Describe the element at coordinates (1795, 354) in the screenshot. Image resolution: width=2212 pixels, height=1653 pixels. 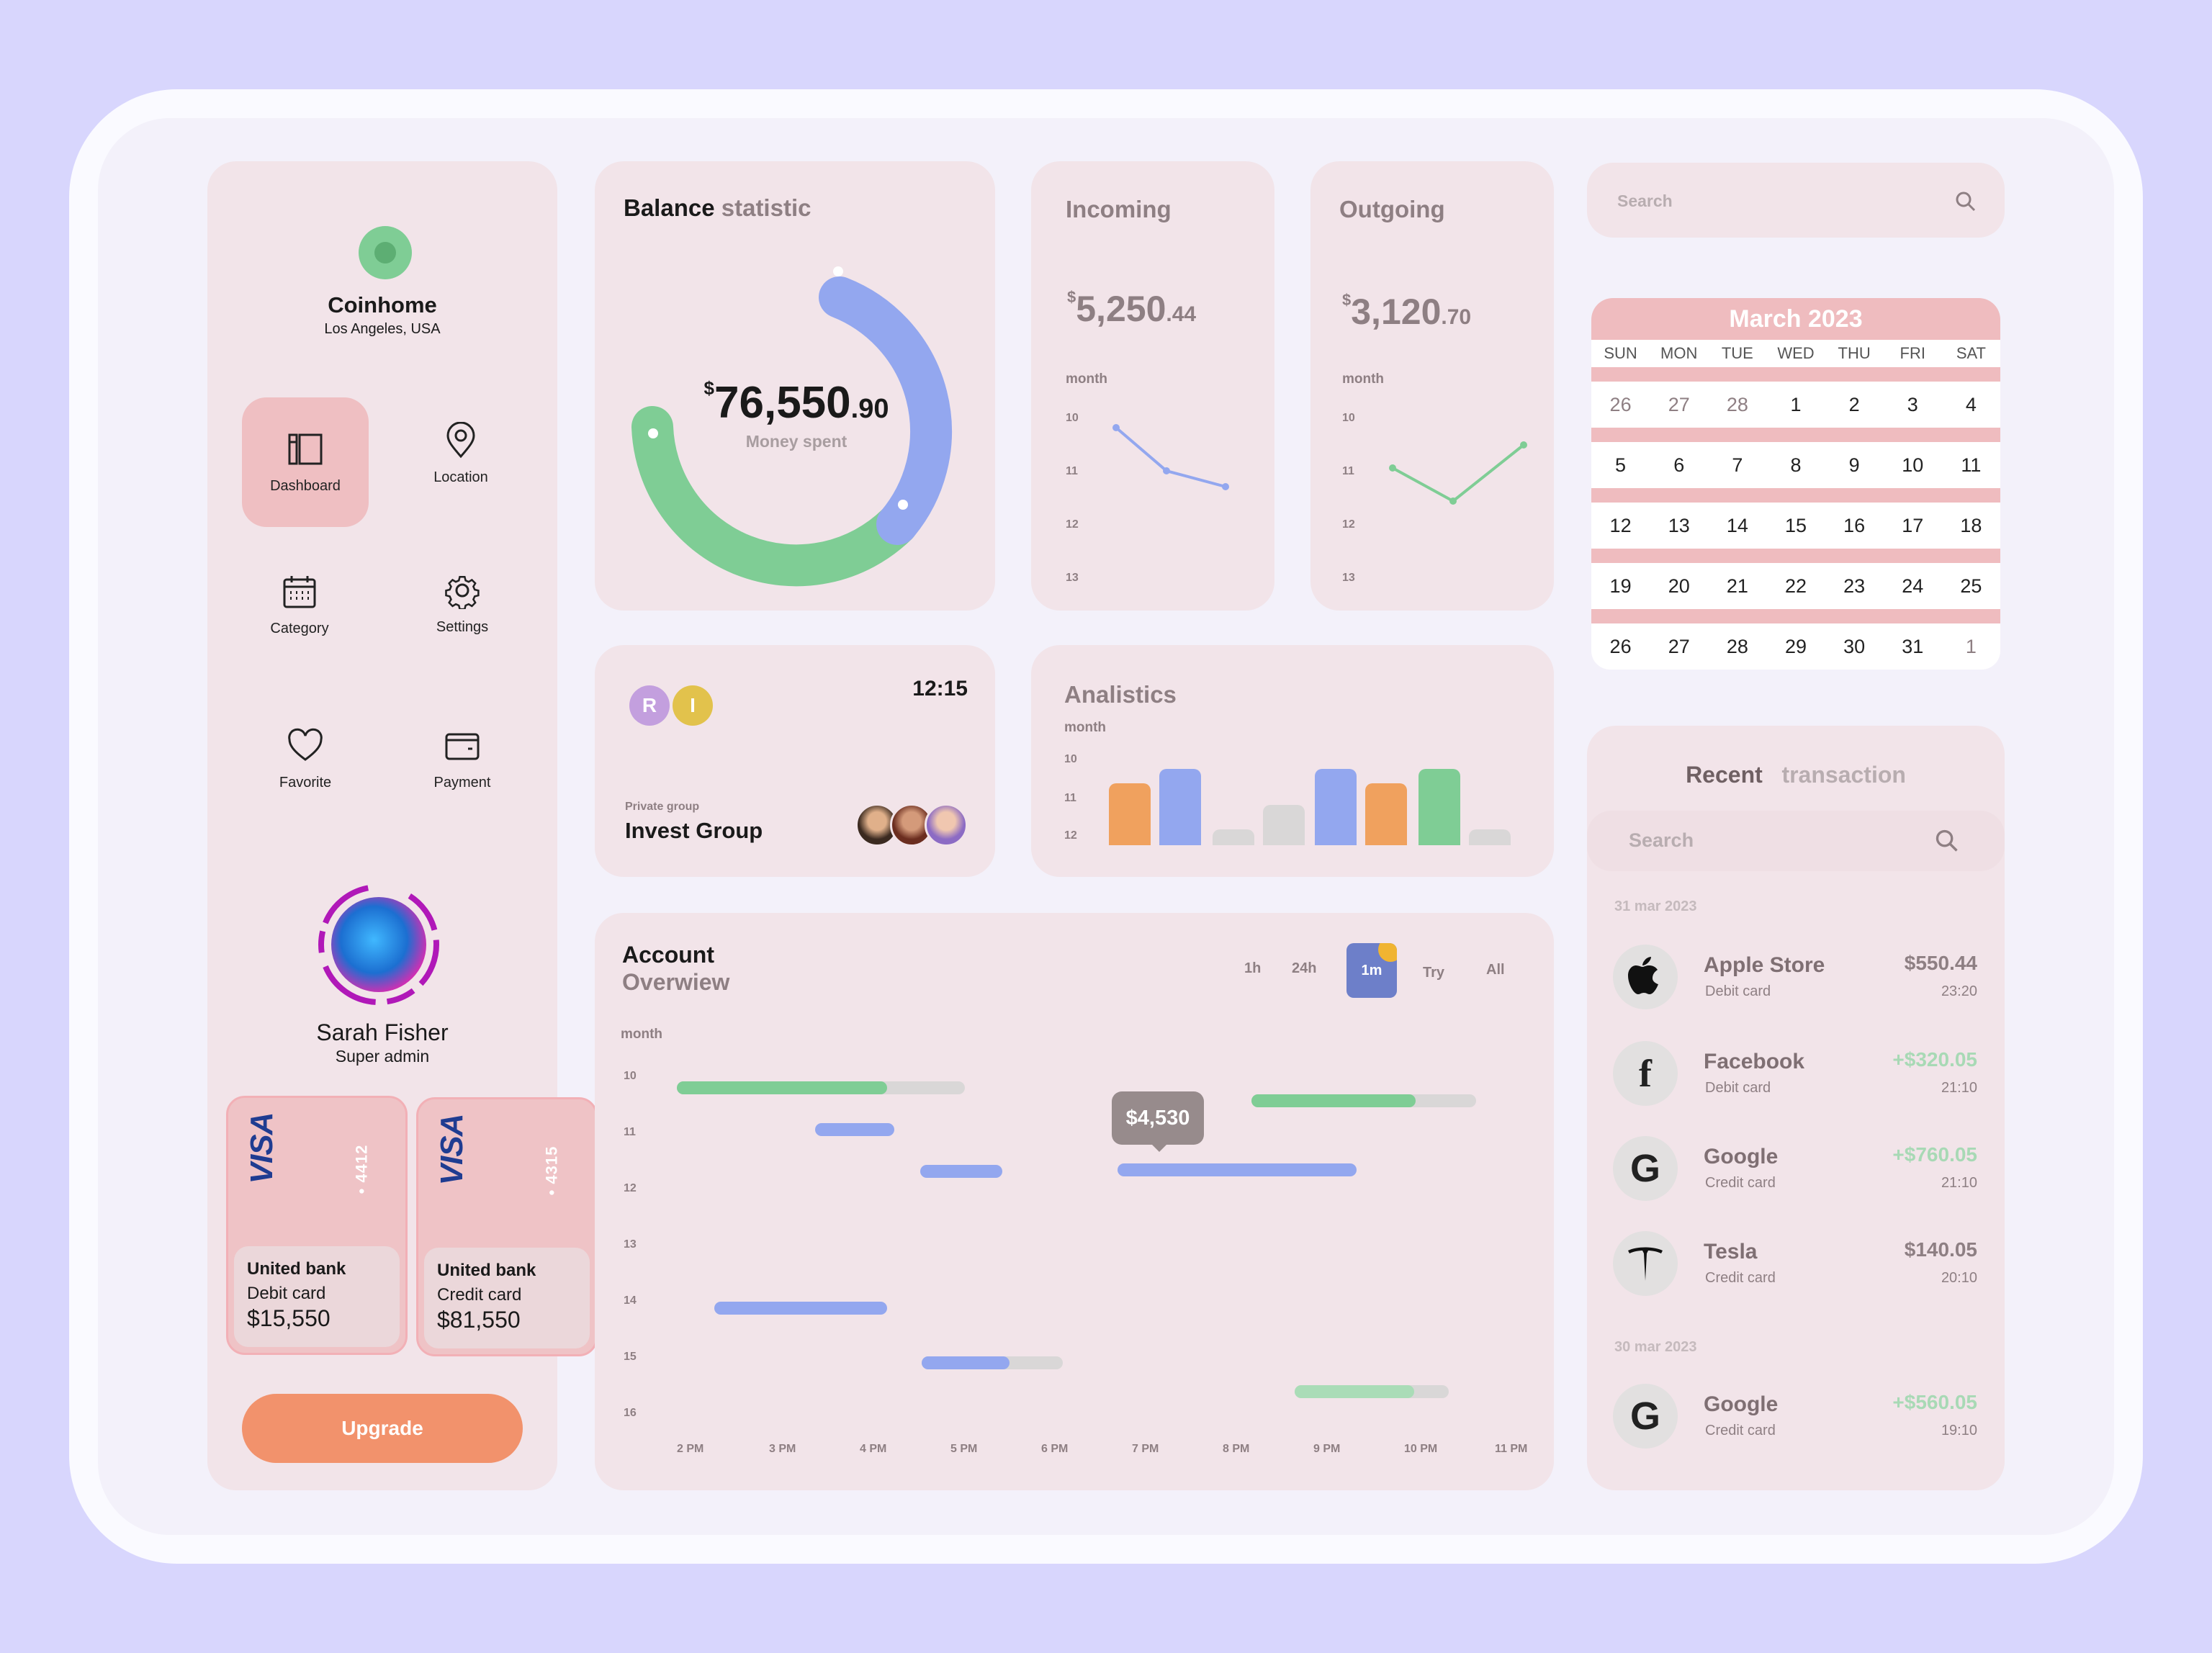
I see `calendar-weekdays: SUN MON TUE WED THU FRI SAT` at that location.